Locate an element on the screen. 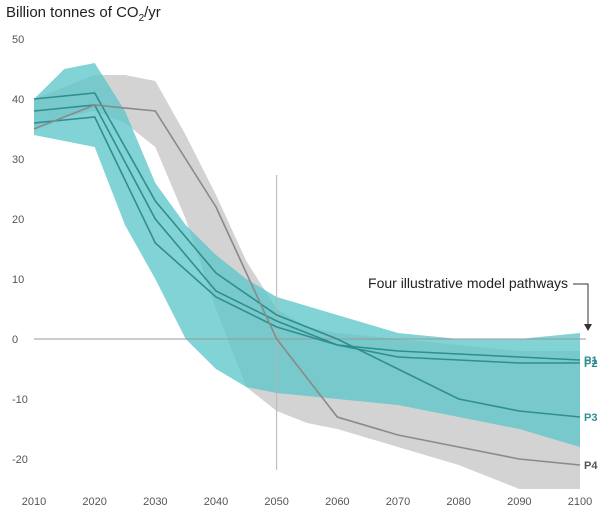  y-axis-title-main: Billion tonnes of CO is located at coordinates (72, 12).